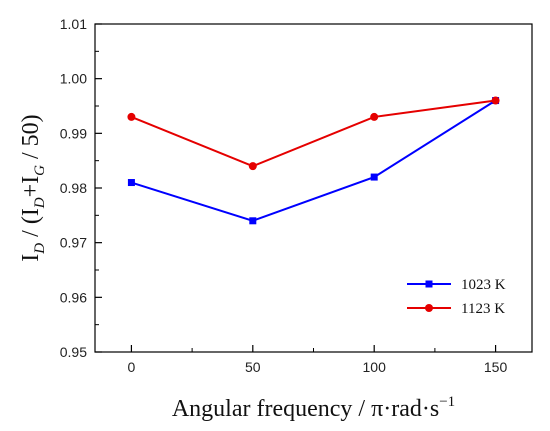  Describe the element at coordinates (305, 409) in the screenshot. I see `x-axis-title-text: Angular frequency / π·rad·s` at that location.